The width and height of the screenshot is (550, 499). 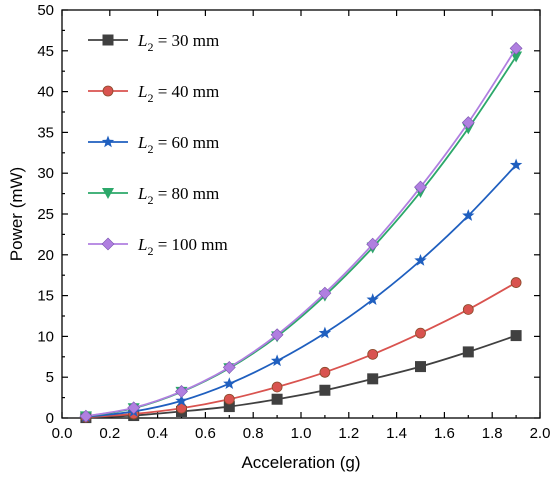 I want to click on x-tick-label: 2.0, so click(x=540, y=433).